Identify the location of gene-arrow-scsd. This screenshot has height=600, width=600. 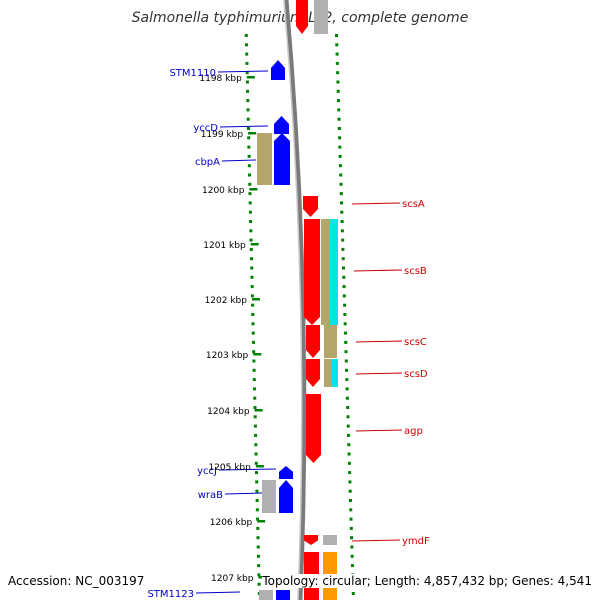
(313, 373).